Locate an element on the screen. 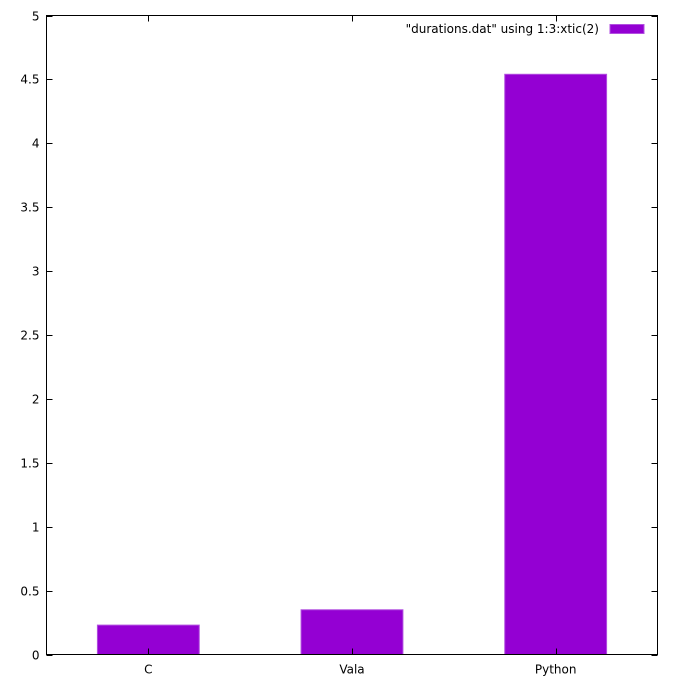  bar-python is located at coordinates (556, 364).